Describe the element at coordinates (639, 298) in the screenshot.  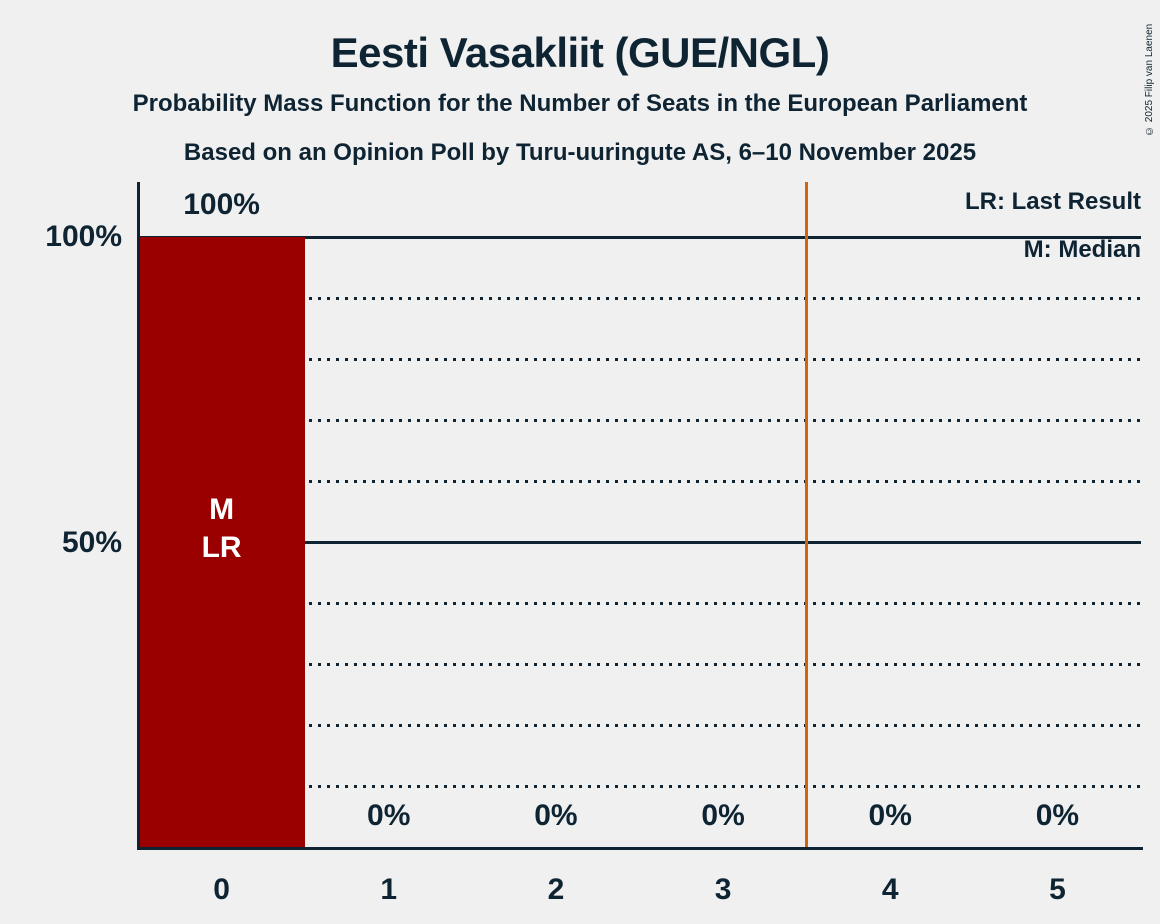
I see `gridline-90pct` at that location.